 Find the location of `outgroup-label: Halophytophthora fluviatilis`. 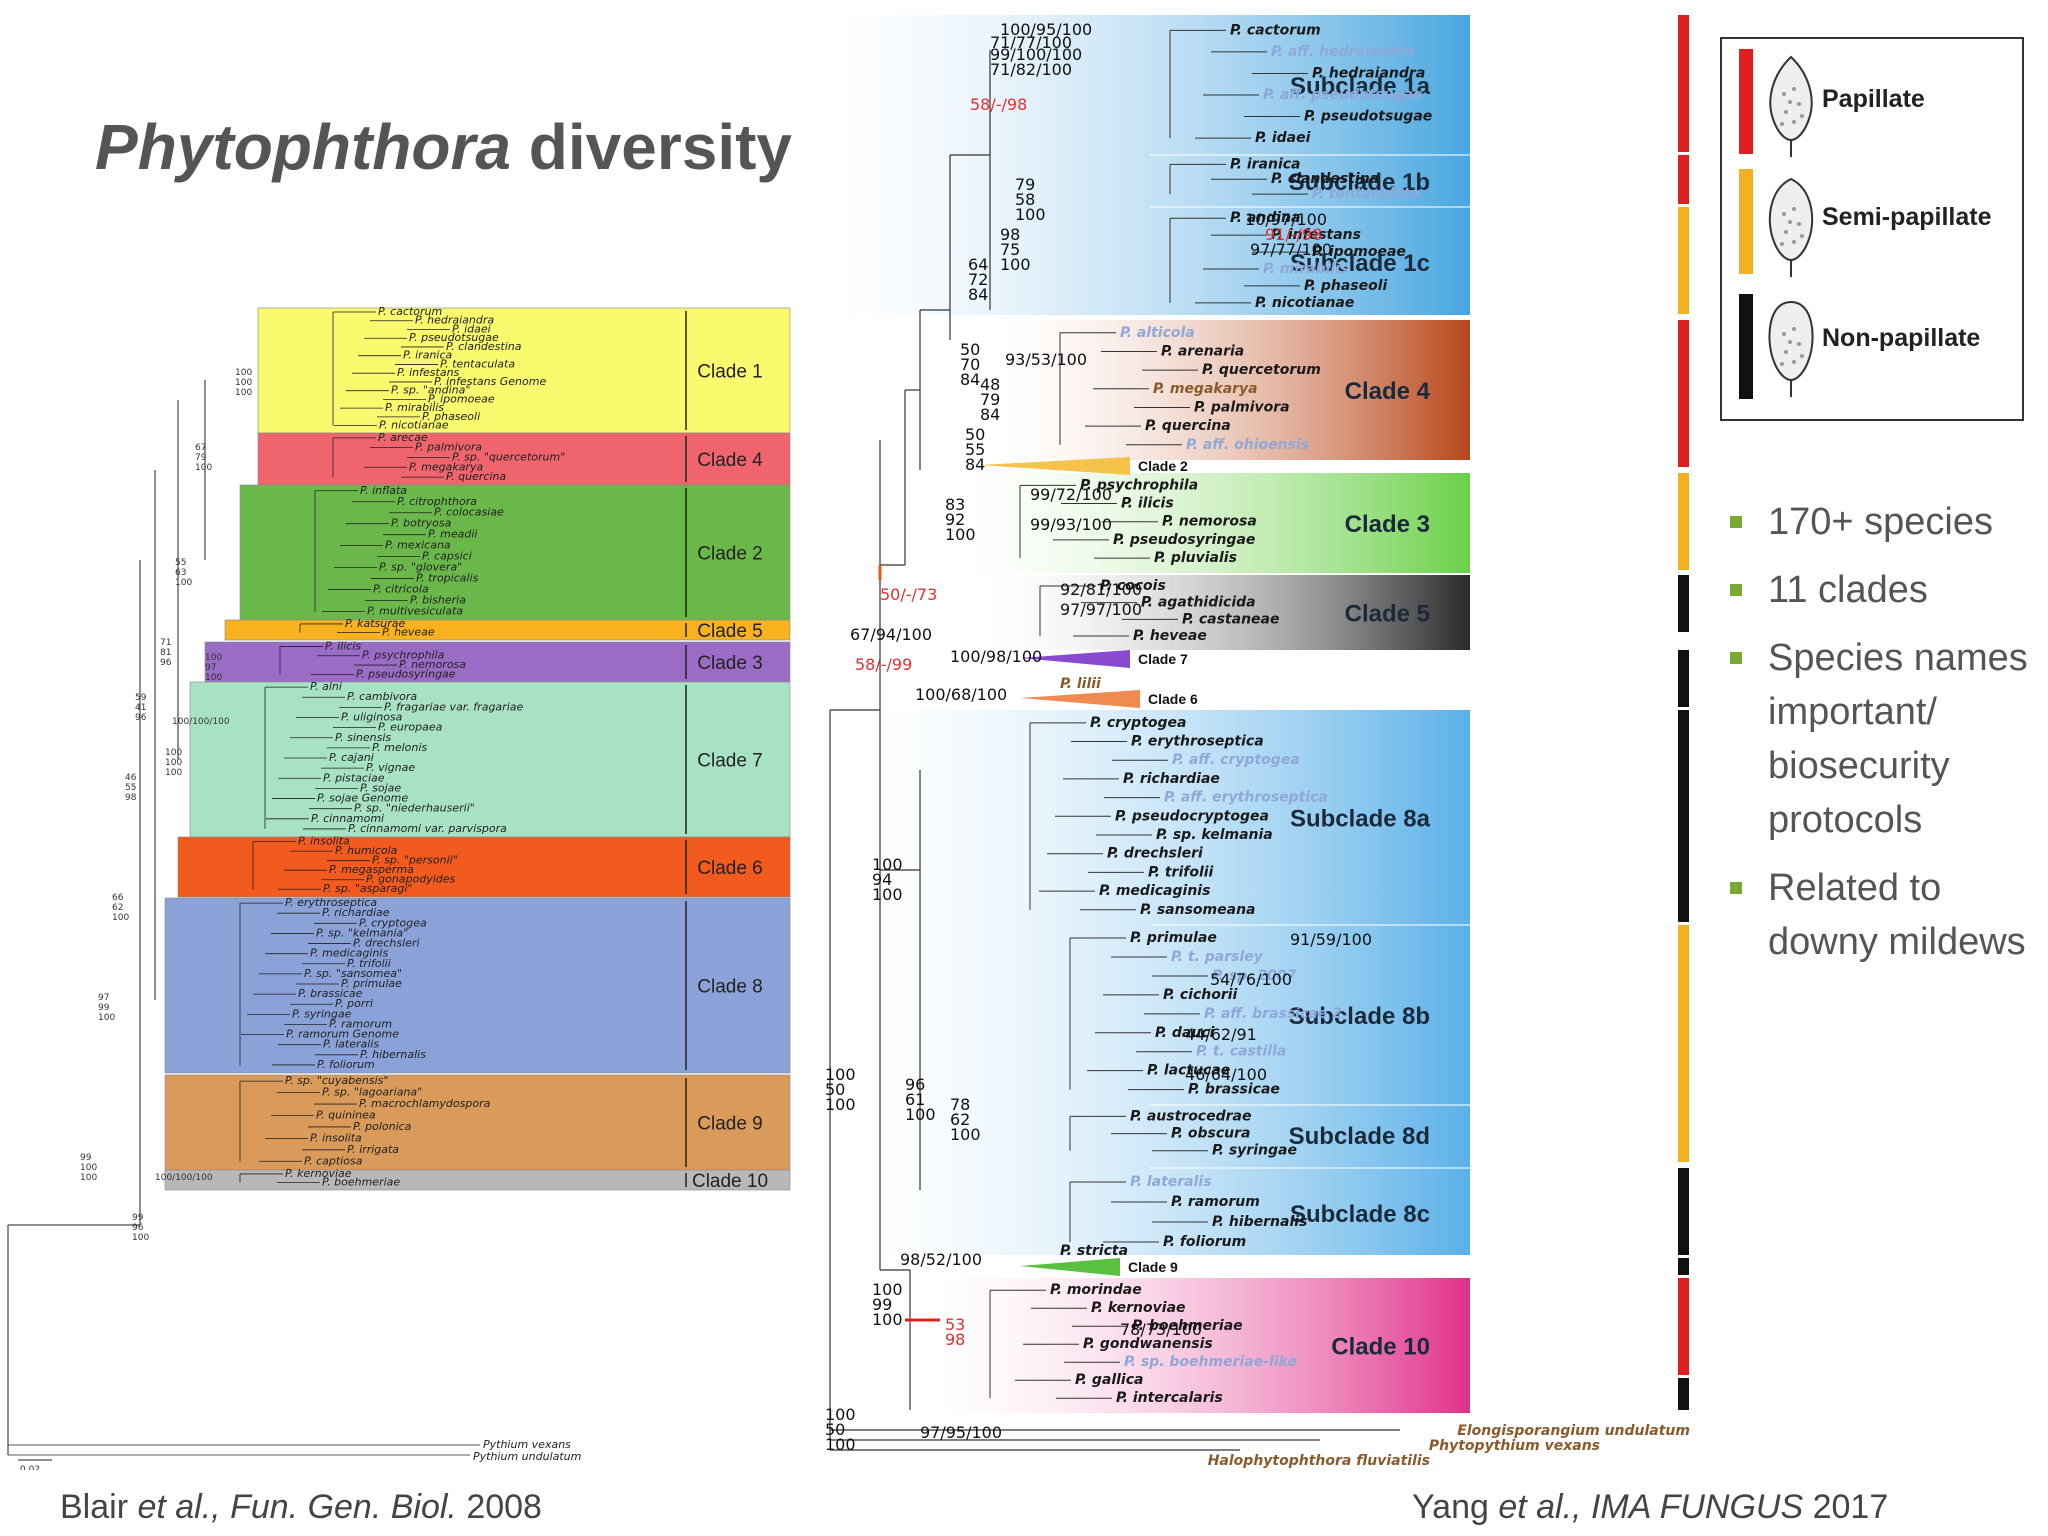

outgroup-label: Halophytophthora fluviatilis is located at coordinates (1319, 1461).